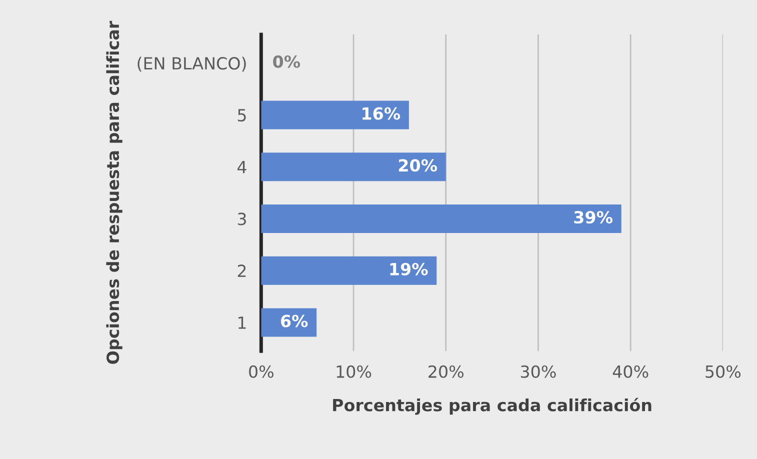 This screenshot has height=459, width=757. Describe the element at coordinates (261, 371) in the screenshot. I see `x-tick-label: 0%` at that location.